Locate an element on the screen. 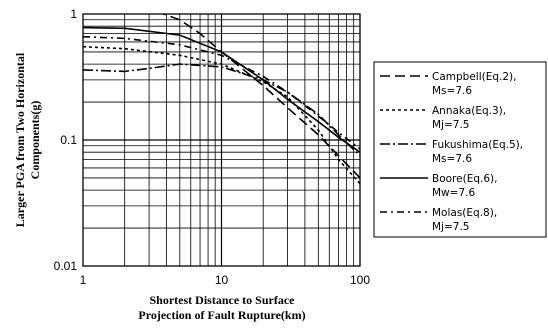 The height and width of the screenshot is (333, 548). legend-label-2-line-2: Mj=7.5 is located at coordinates (450, 125).